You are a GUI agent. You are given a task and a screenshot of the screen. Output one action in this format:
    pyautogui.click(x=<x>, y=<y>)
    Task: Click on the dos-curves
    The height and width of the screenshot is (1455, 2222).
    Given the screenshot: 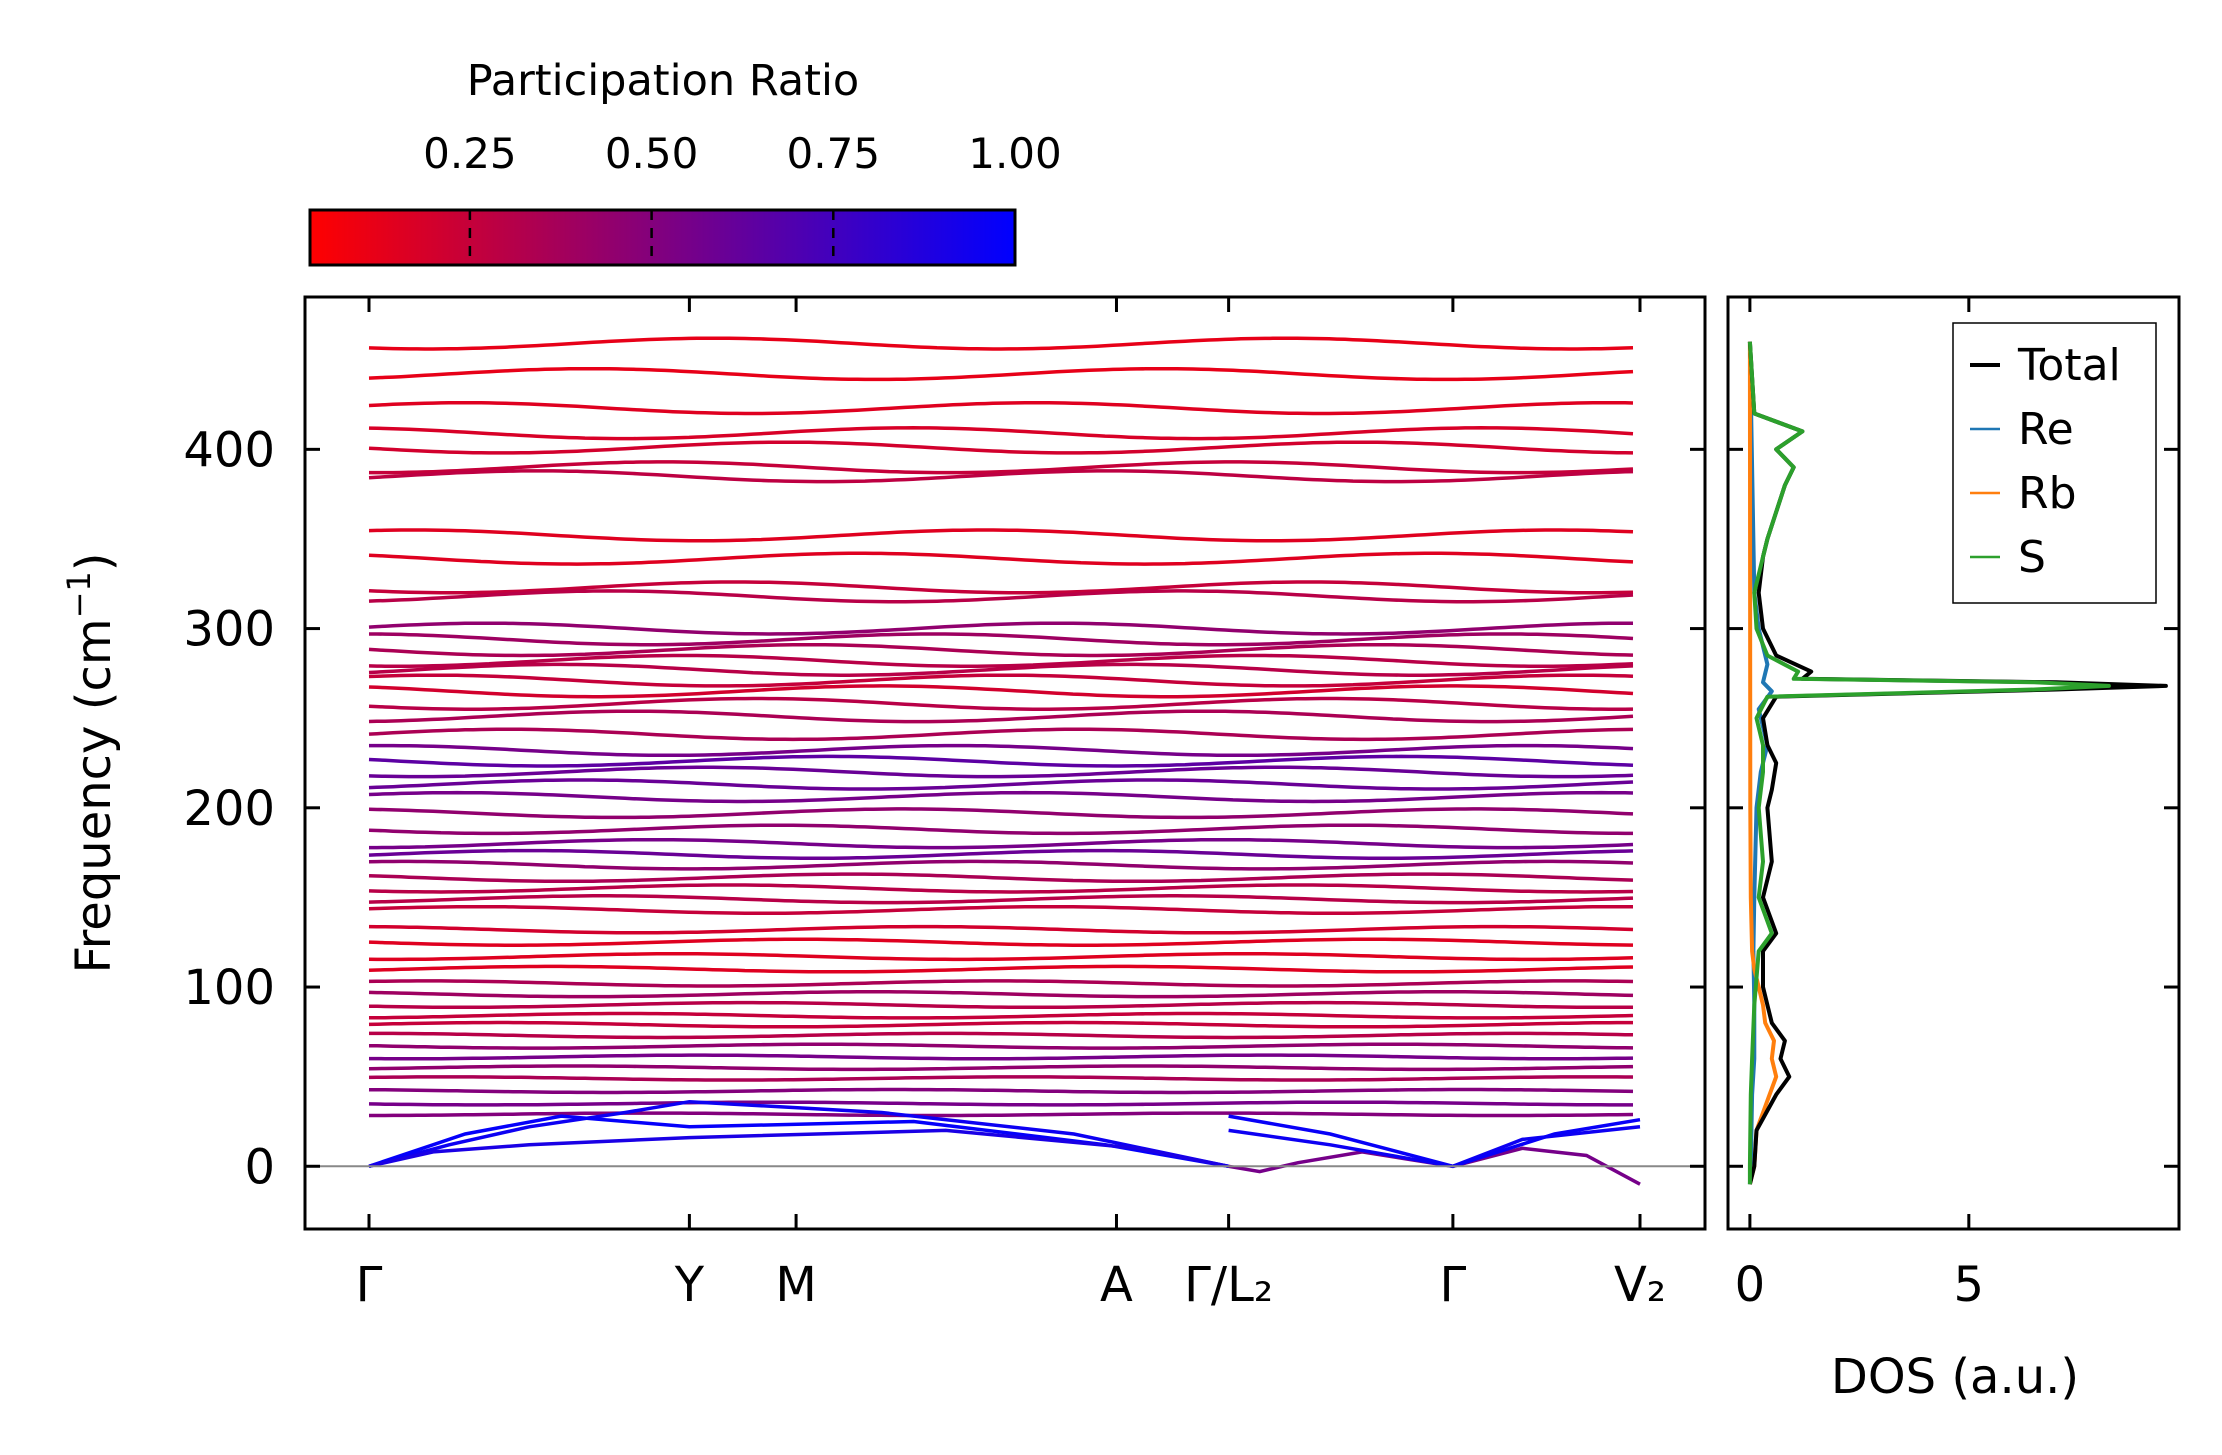 What is the action you would take?
    pyautogui.click(x=1957, y=763)
    